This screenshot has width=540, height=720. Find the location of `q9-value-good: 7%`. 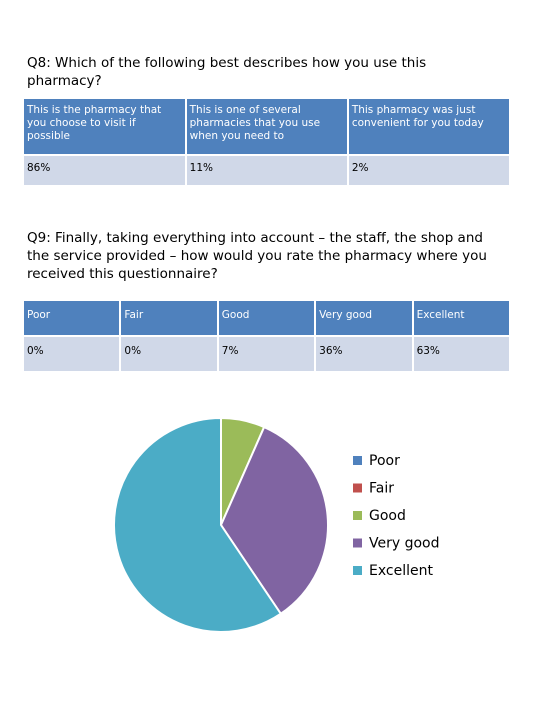

q9-value-good: 7% is located at coordinates (266, 354).